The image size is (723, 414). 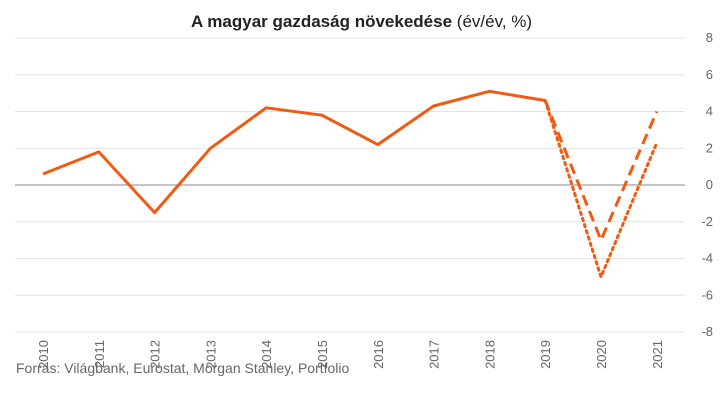 I want to click on x-tick-label: 2013, so click(x=210, y=354).